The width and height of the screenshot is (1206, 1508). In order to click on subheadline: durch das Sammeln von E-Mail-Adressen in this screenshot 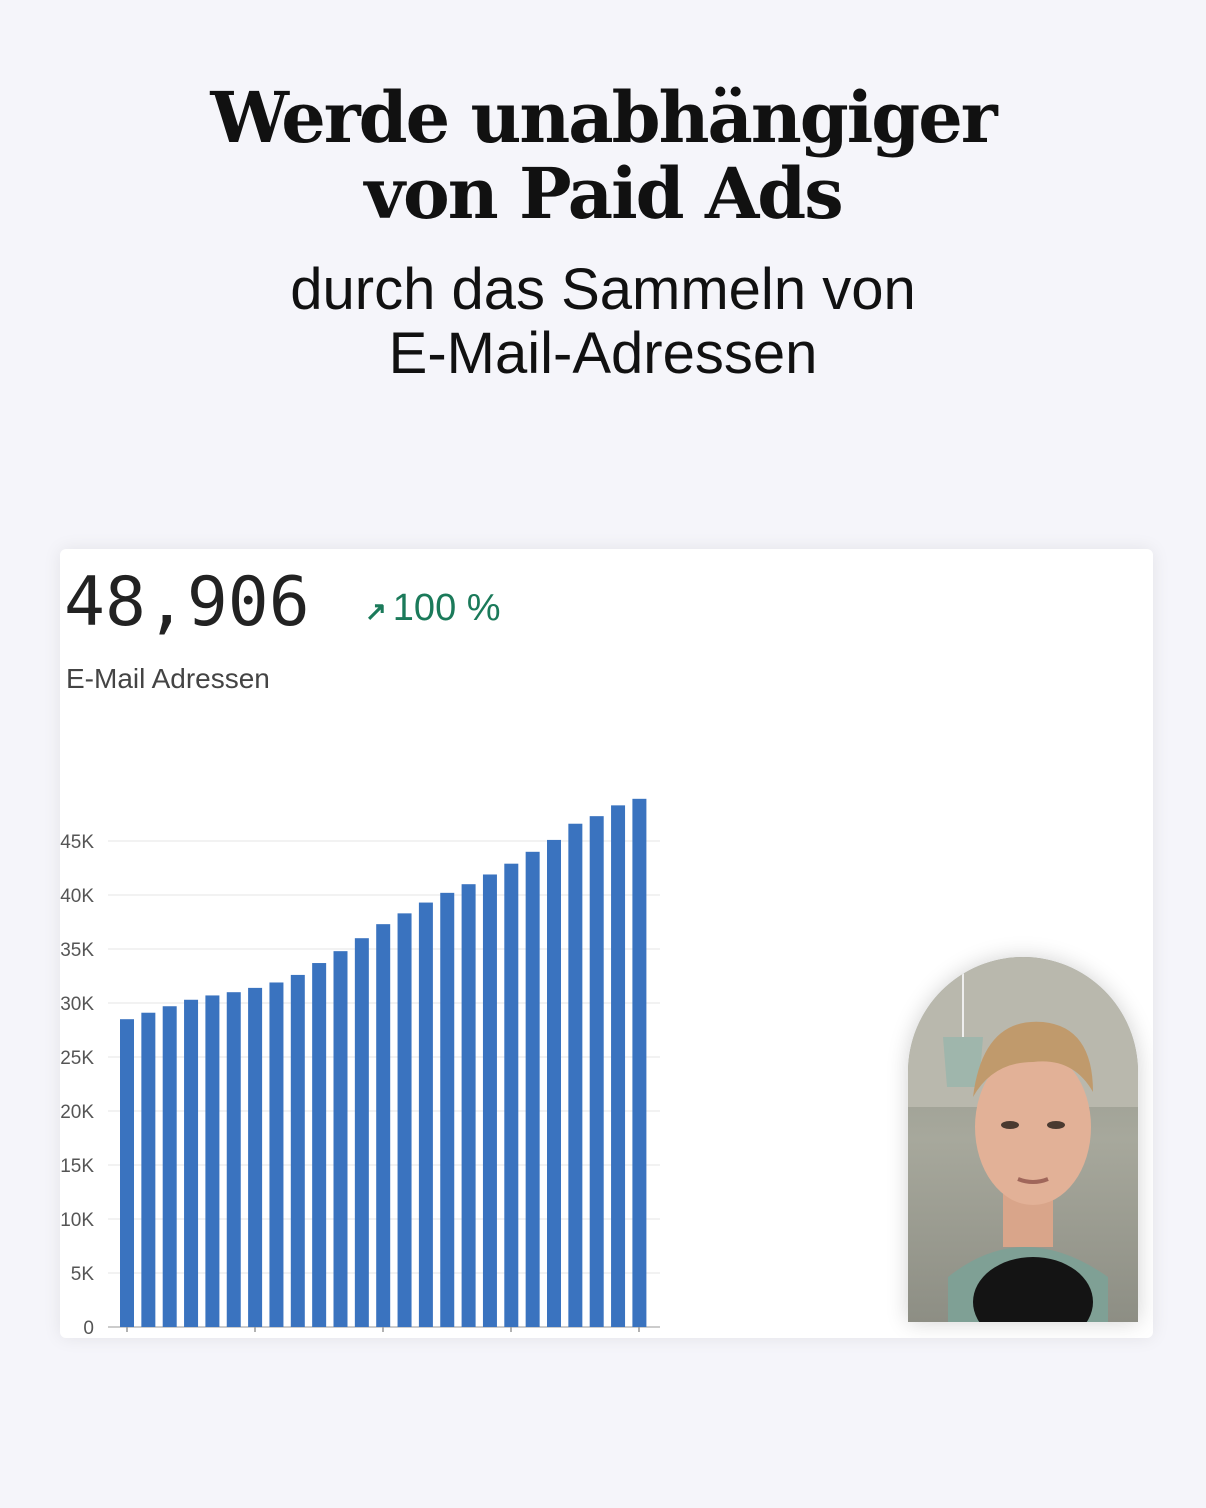, I will do `click(603, 322)`.